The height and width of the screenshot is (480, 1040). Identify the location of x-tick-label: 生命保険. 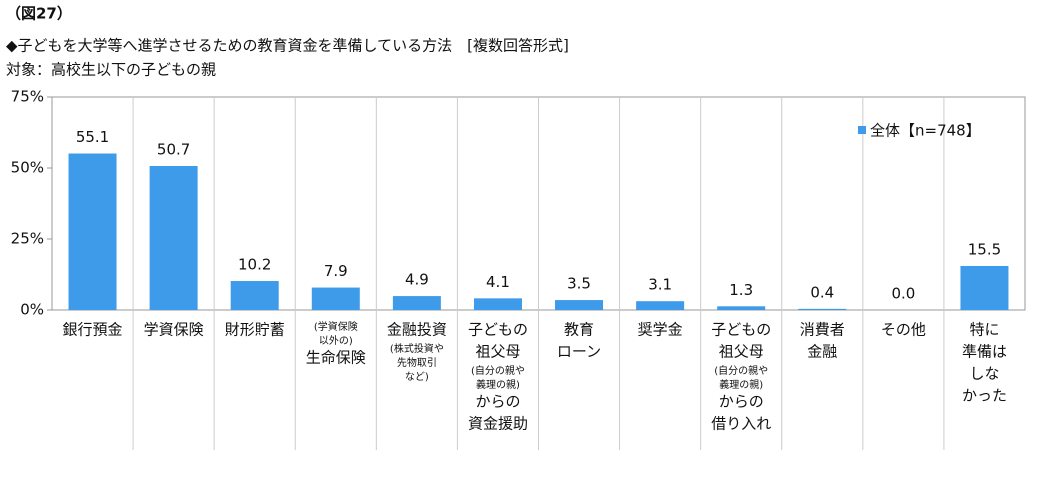
(336, 358).